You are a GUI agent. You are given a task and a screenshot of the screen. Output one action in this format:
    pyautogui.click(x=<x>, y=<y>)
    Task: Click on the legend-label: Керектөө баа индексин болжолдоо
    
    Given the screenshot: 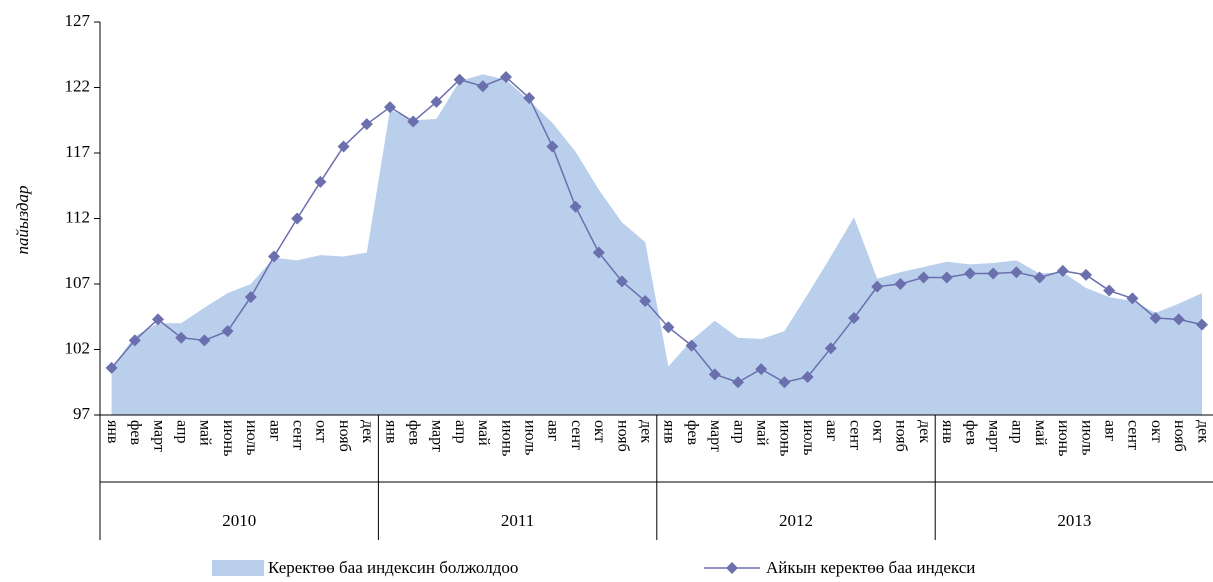 What is the action you would take?
    pyautogui.click(x=393, y=567)
    